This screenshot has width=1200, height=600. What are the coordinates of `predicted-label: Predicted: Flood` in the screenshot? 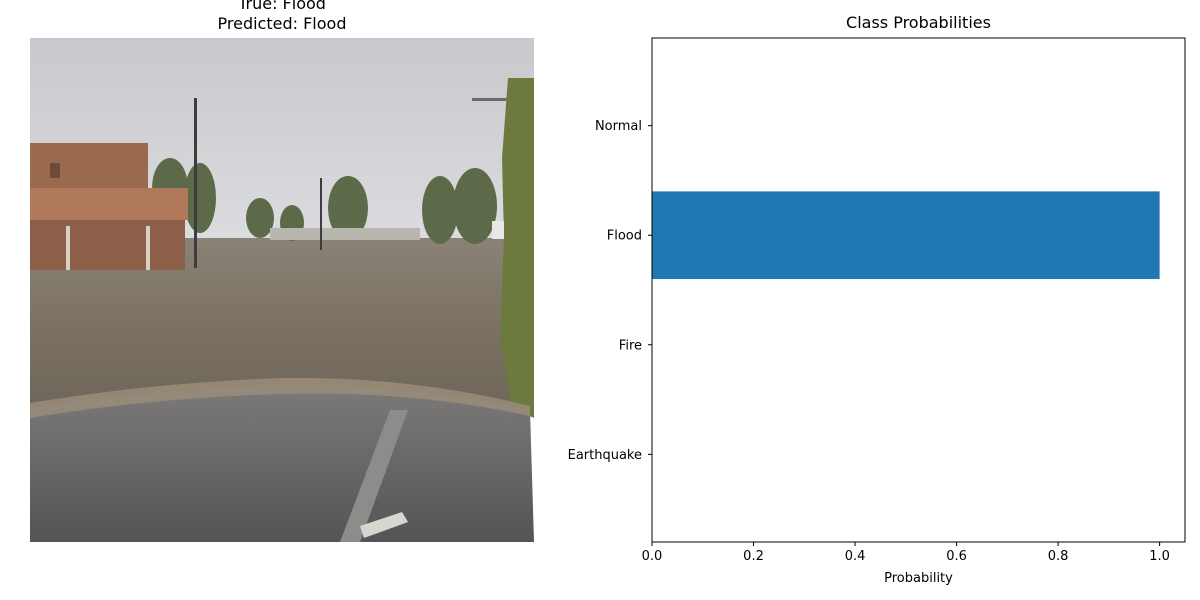 It's located at (282, 23).